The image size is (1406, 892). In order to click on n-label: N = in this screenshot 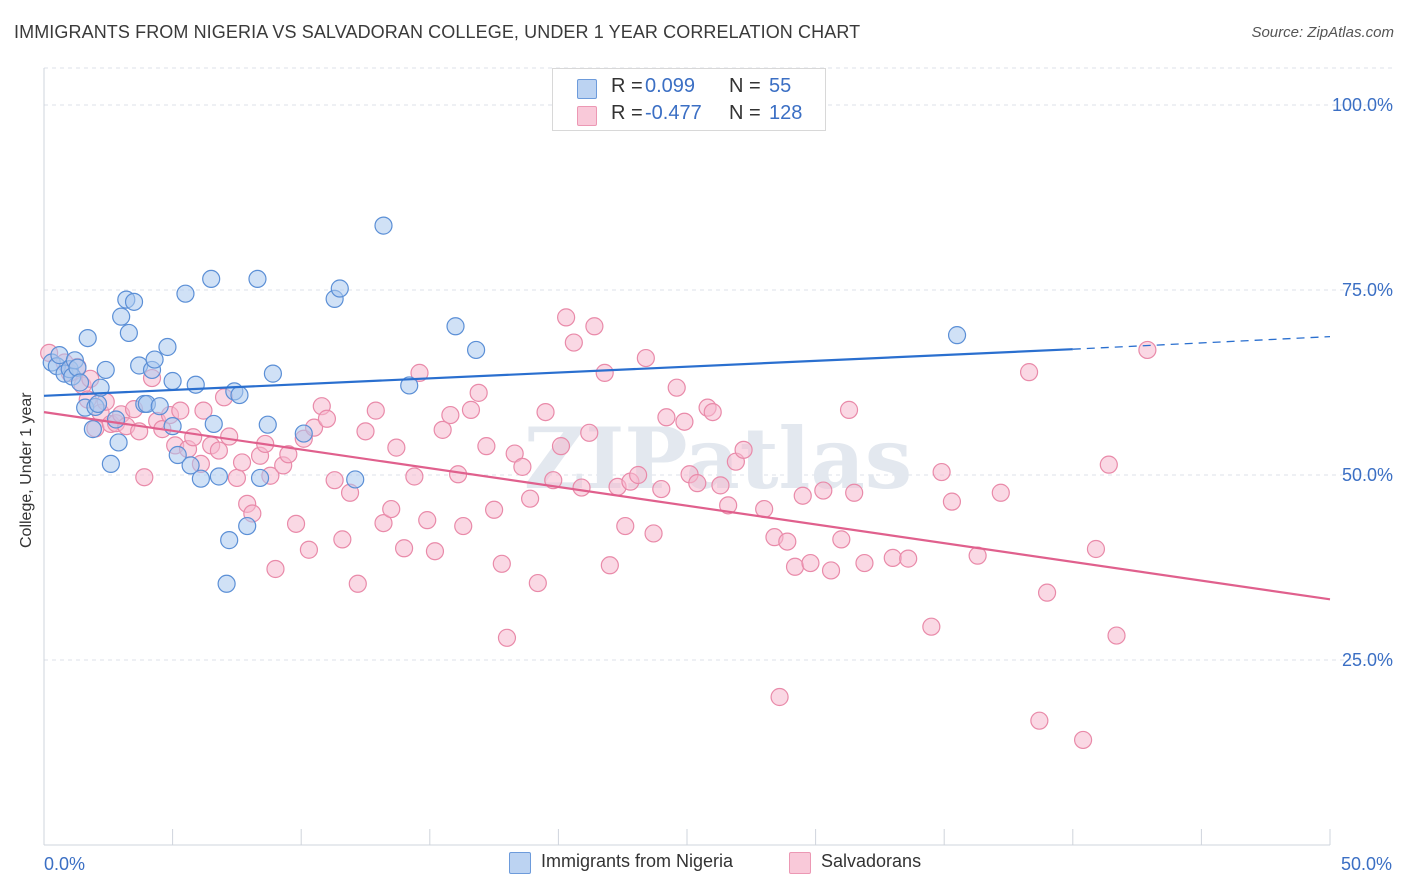, I will do `click(745, 113)`.